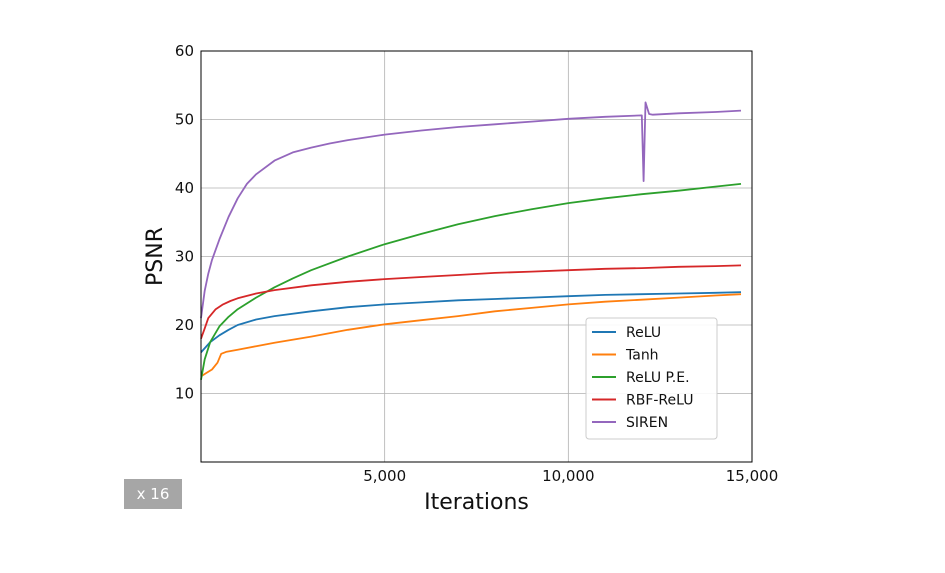 This screenshot has width=945, height=573. Describe the element at coordinates (184, 325) in the screenshot. I see `y-tick-label: 20` at that location.